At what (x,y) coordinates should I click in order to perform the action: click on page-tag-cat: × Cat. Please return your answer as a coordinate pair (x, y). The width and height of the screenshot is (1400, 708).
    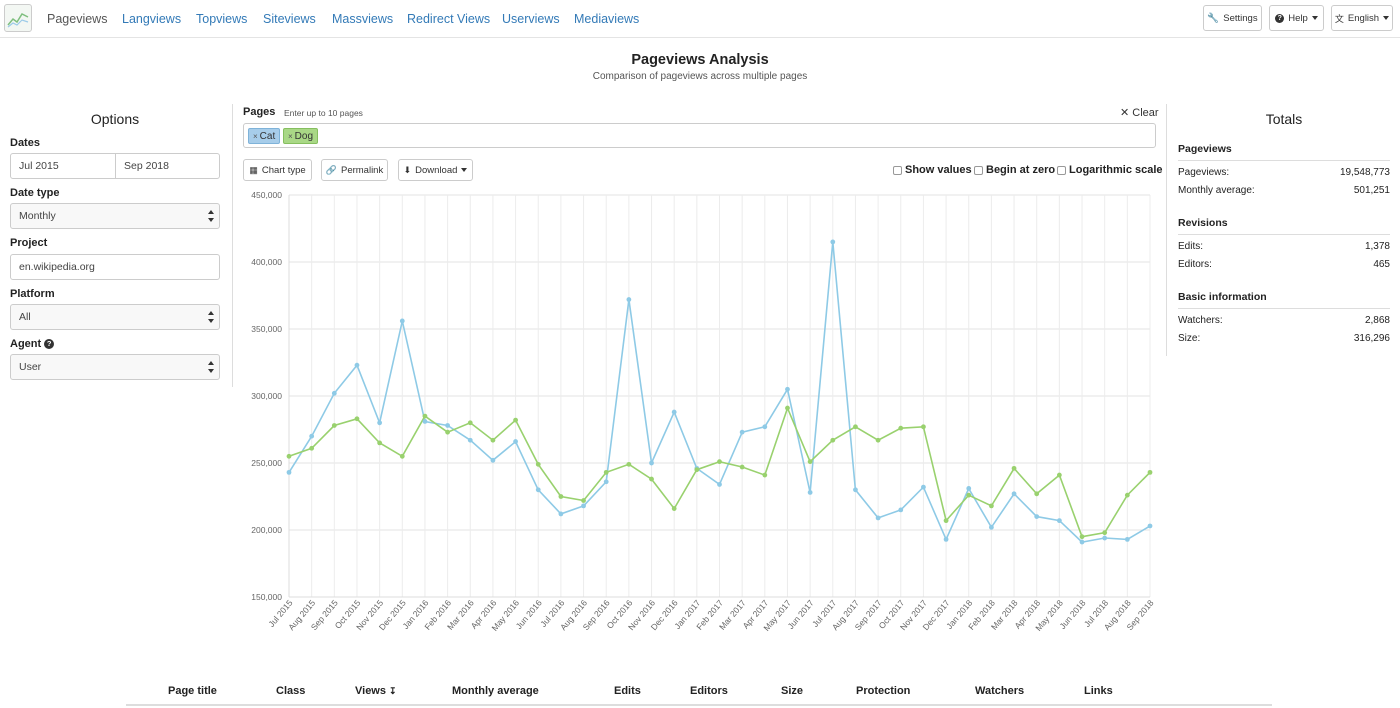
    Looking at the image, I should click on (264, 136).